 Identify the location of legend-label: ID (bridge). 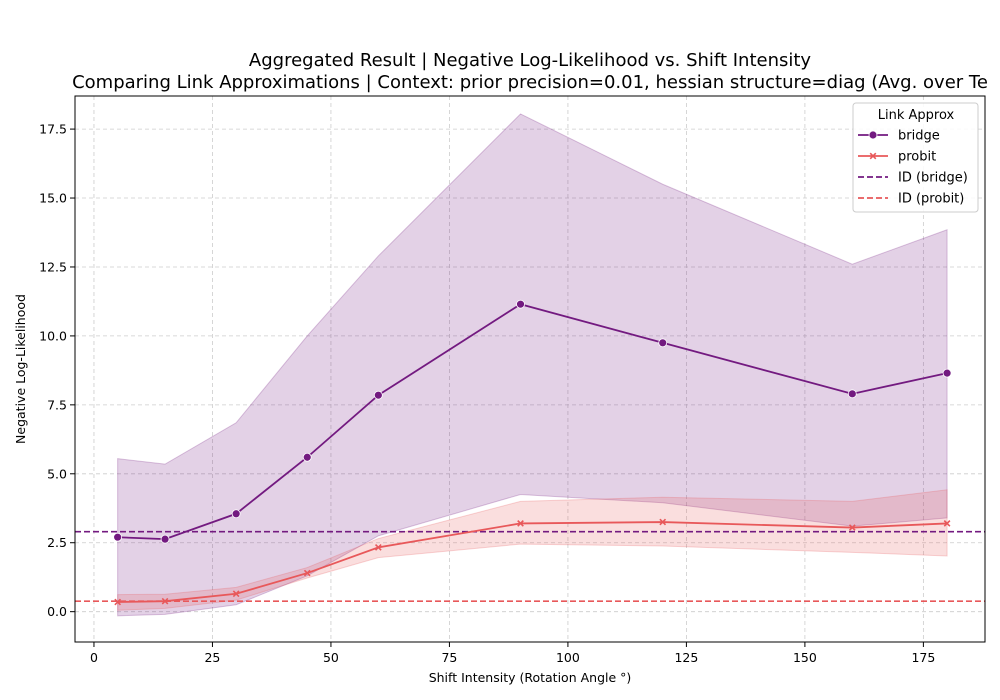
(933, 178).